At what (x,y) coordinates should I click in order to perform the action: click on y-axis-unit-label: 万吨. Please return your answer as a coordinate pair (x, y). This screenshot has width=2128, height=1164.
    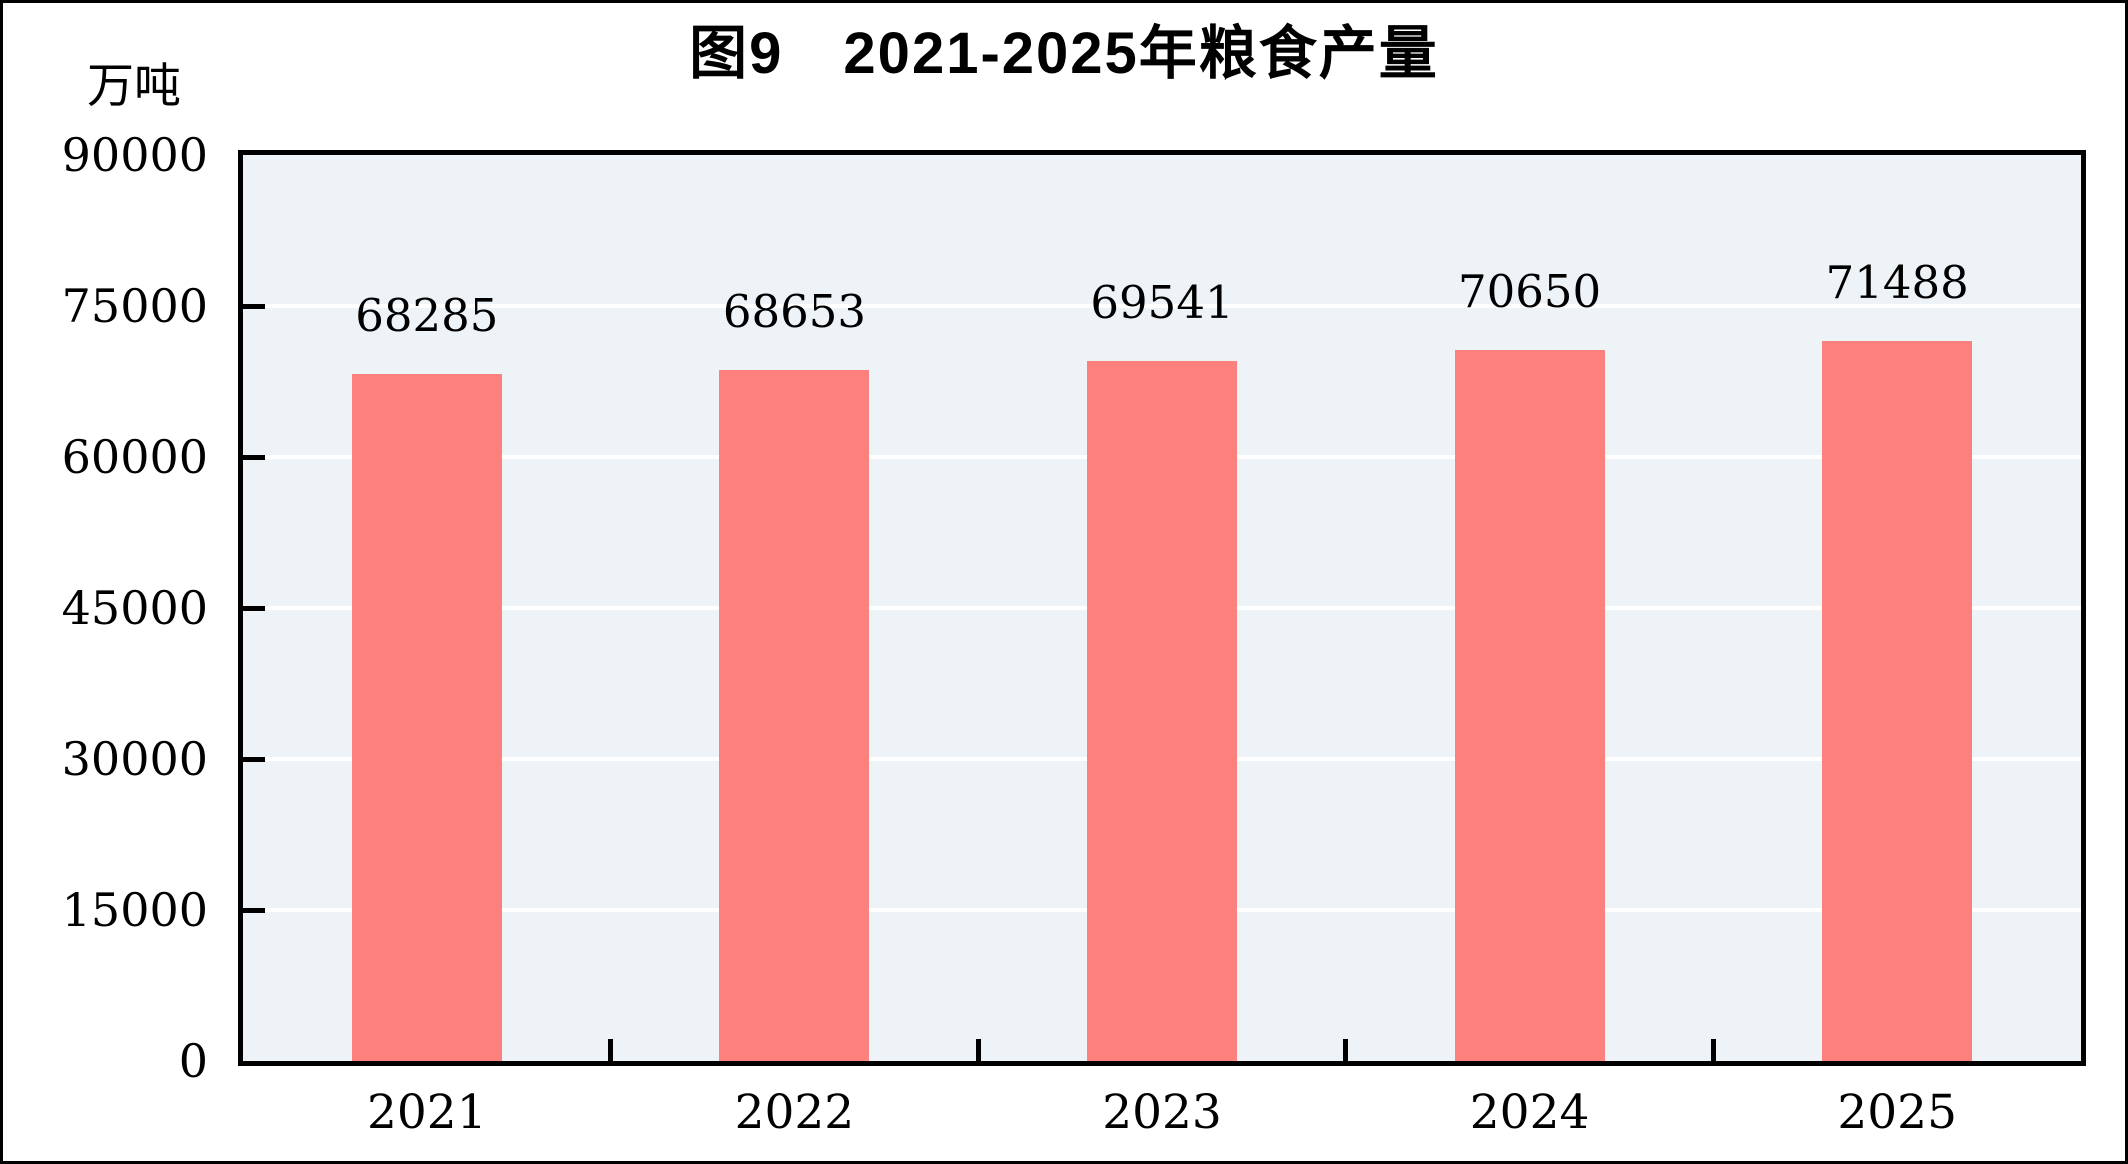
    Looking at the image, I should click on (134, 86).